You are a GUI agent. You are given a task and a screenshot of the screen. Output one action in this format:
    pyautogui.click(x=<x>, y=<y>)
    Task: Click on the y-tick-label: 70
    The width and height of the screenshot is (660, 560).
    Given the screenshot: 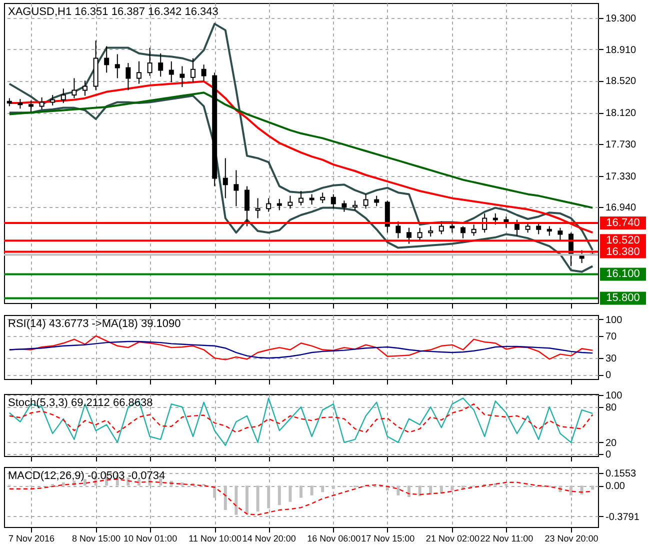 What is the action you would take?
    pyautogui.click(x=612, y=336)
    